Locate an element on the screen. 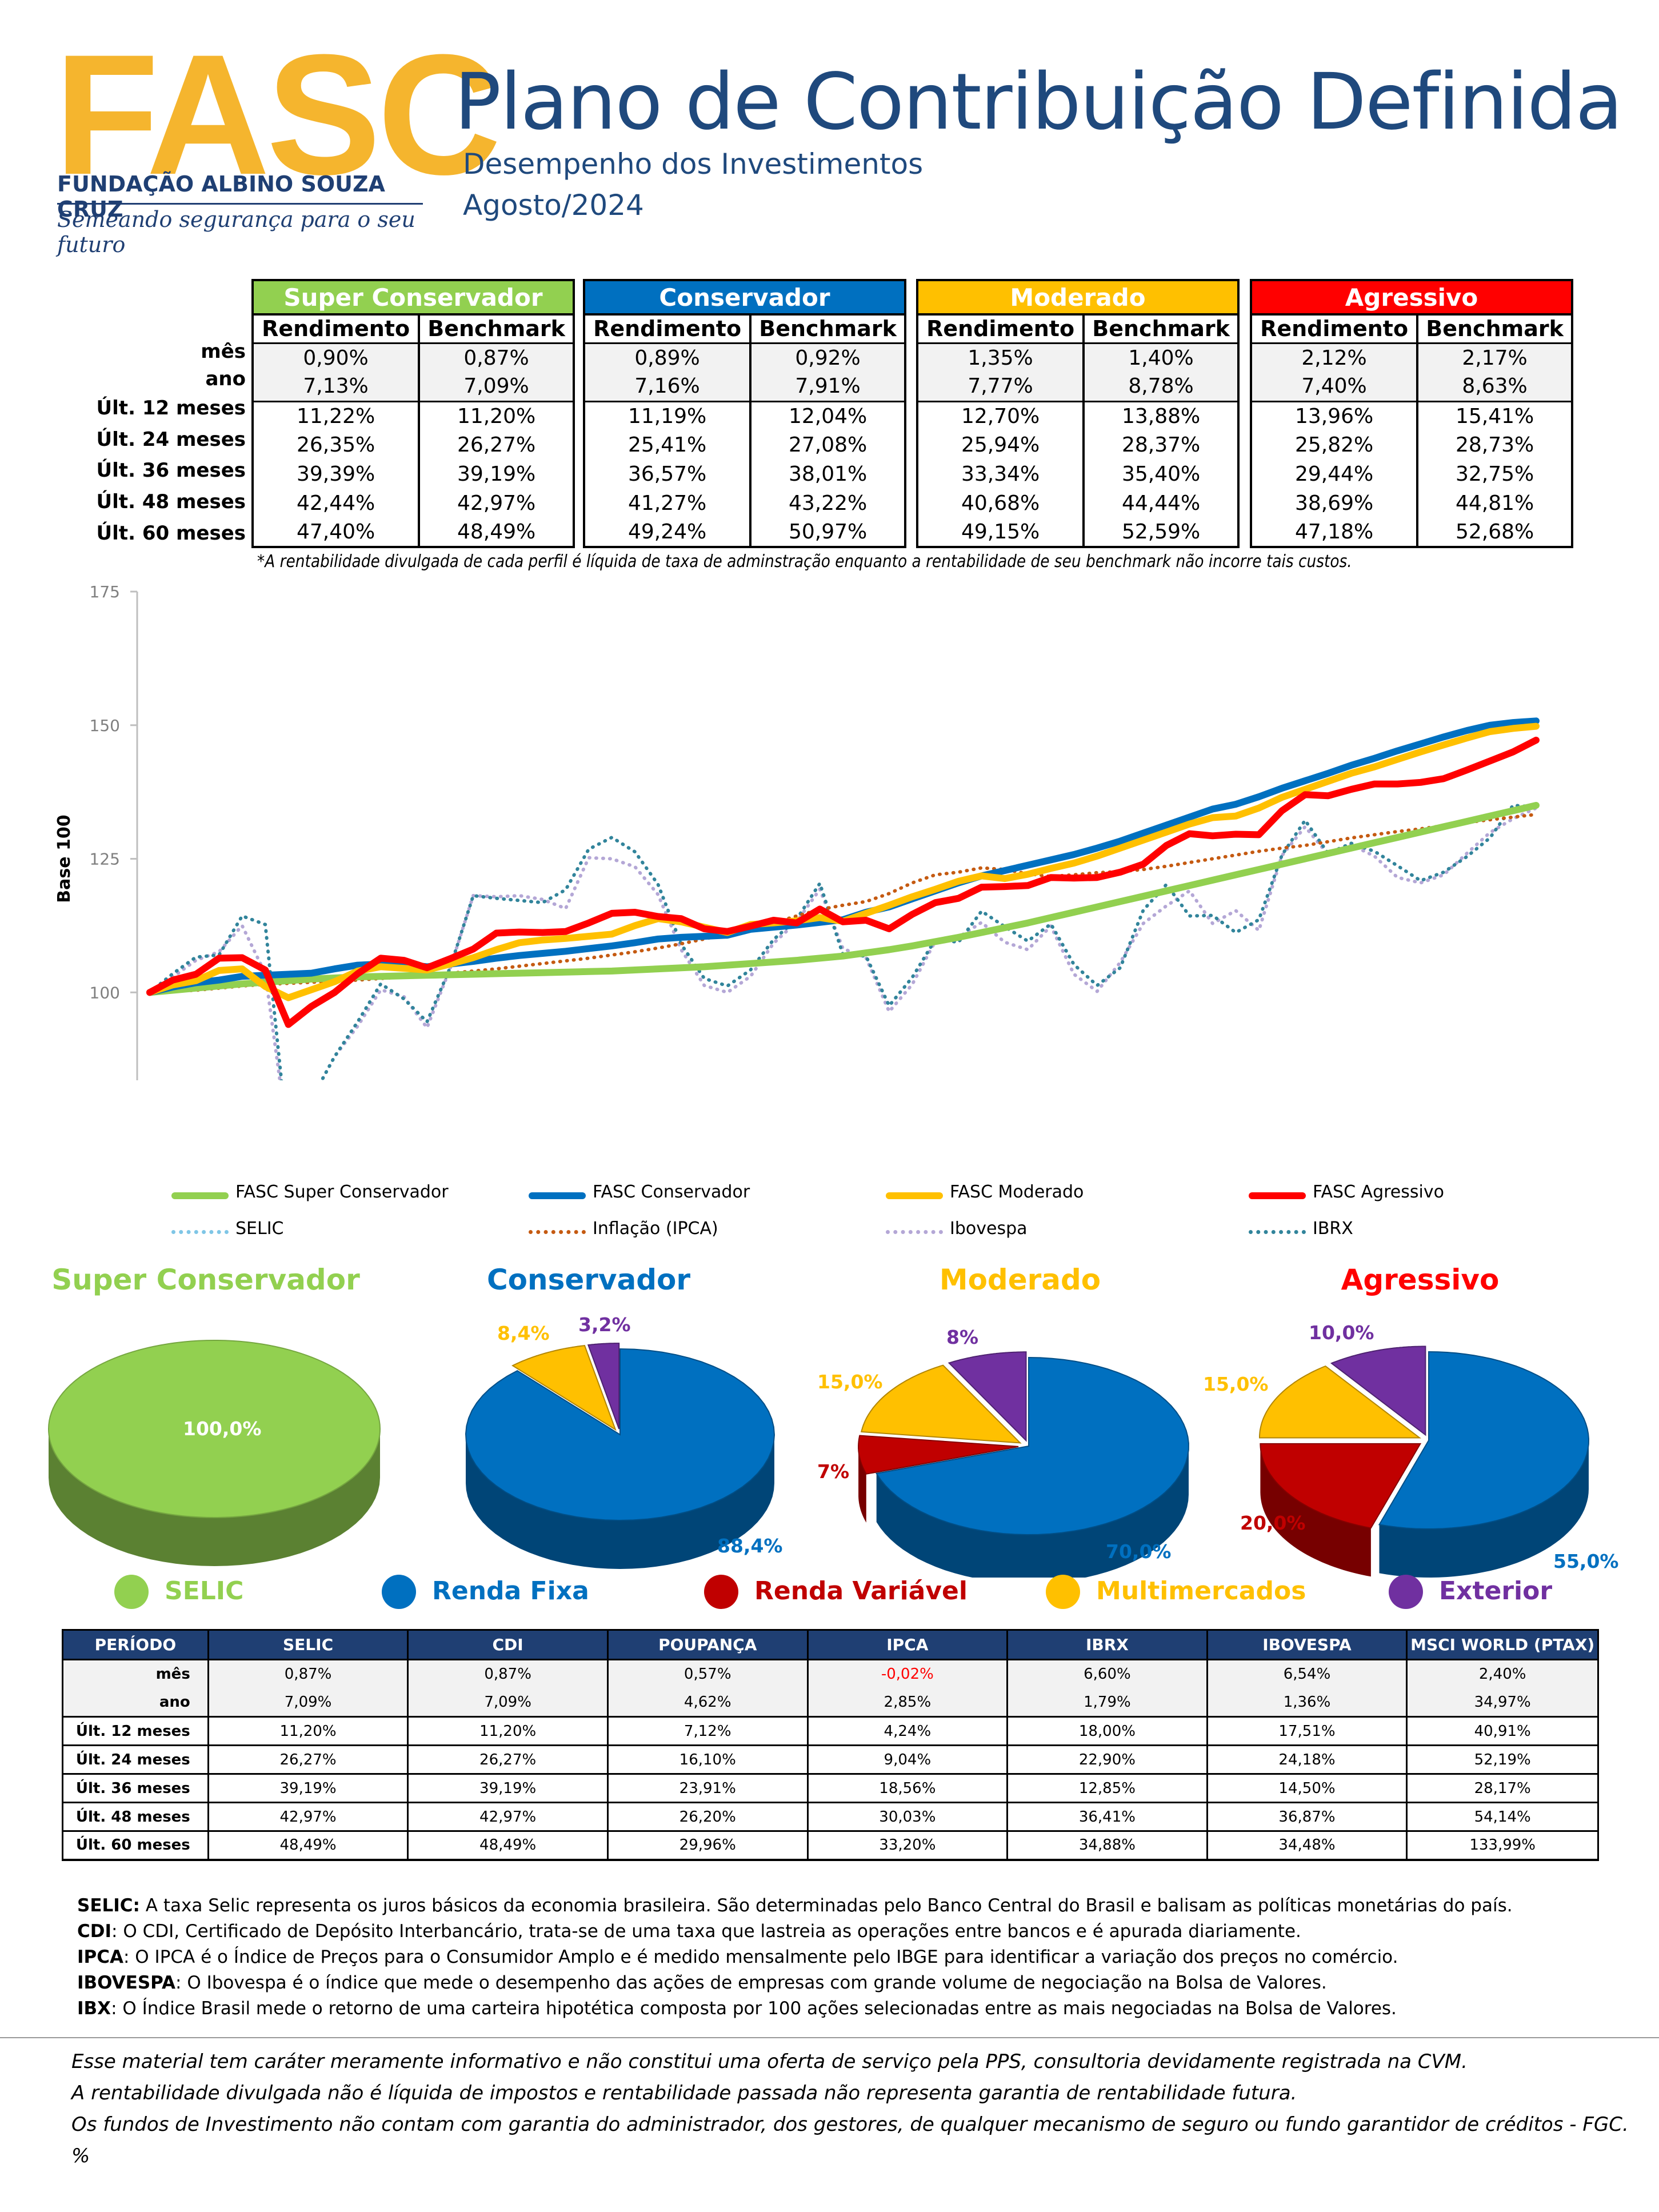 This screenshot has width=1659, height=2212. rendimento-cell: 11,22% is located at coordinates (336, 415).